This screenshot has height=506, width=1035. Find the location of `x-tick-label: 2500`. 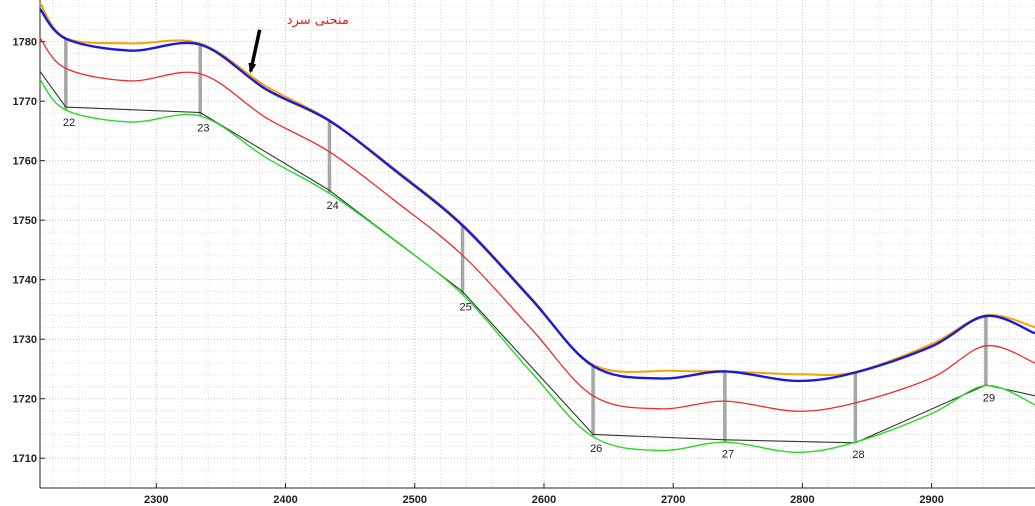

x-tick-label: 2500 is located at coordinates (414, 500).